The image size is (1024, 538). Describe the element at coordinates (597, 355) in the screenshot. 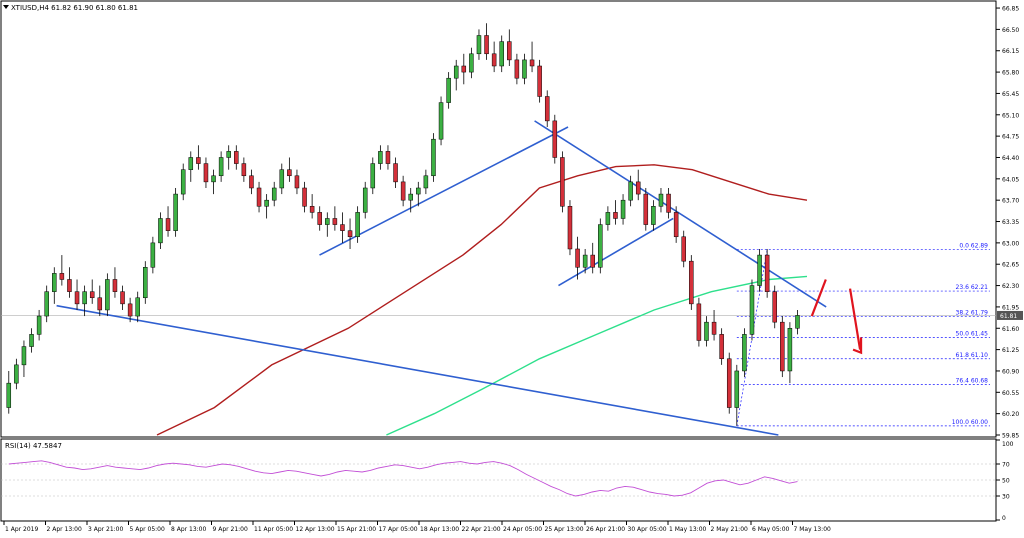

I see `ma-fast-line` at that location.